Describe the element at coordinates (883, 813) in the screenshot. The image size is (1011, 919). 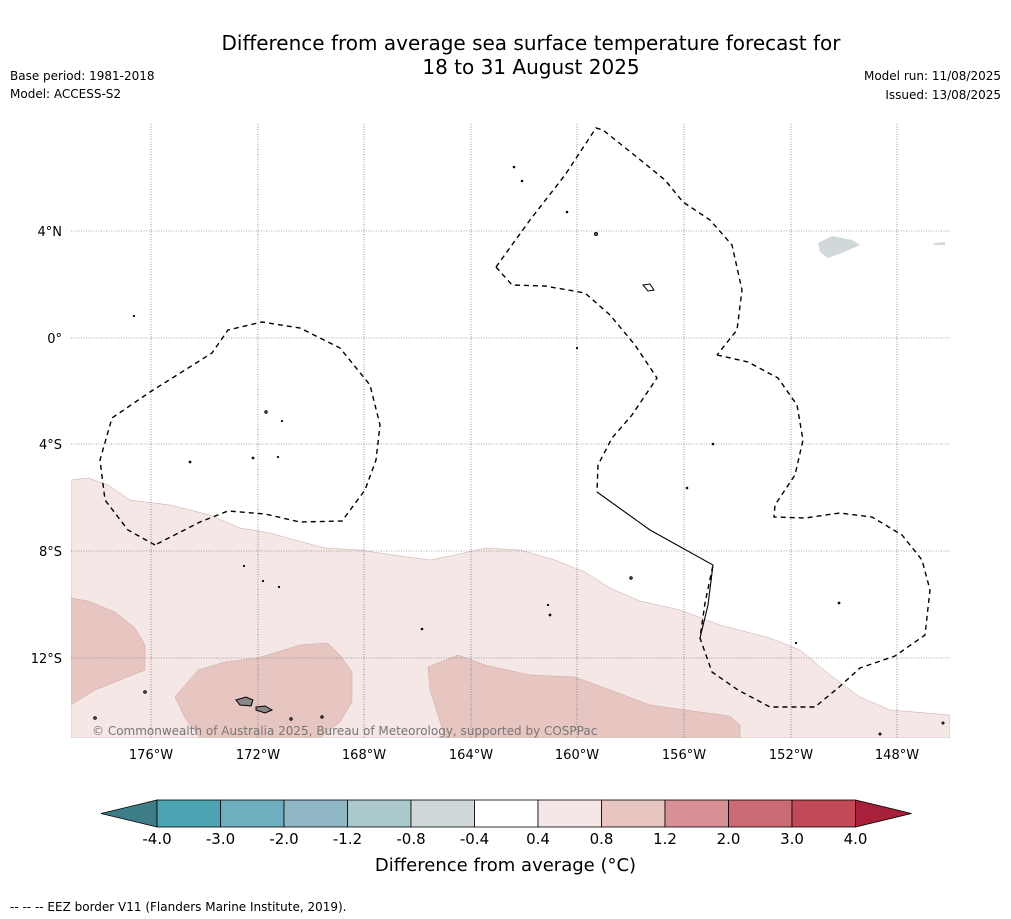
I see `colorbar-extend-high` at that location.